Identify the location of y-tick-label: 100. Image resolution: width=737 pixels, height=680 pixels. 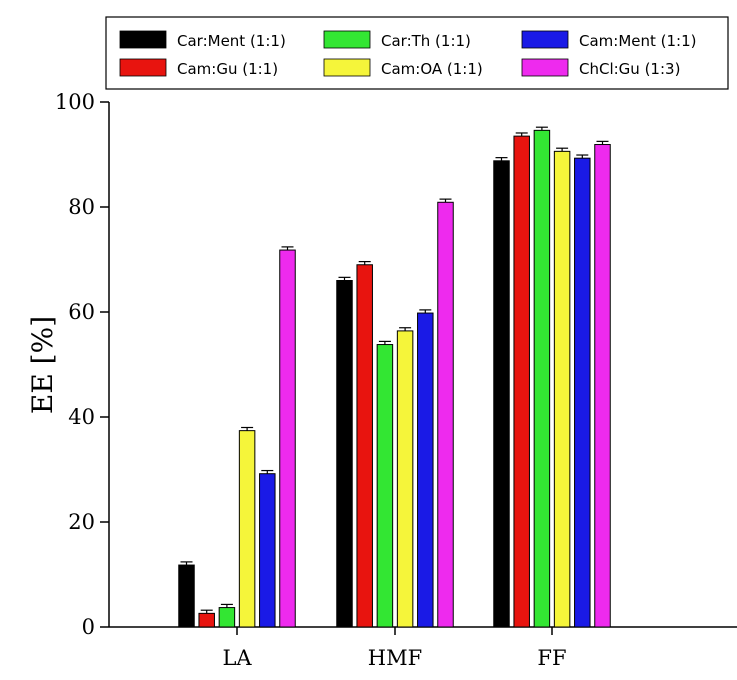
(75, 102).